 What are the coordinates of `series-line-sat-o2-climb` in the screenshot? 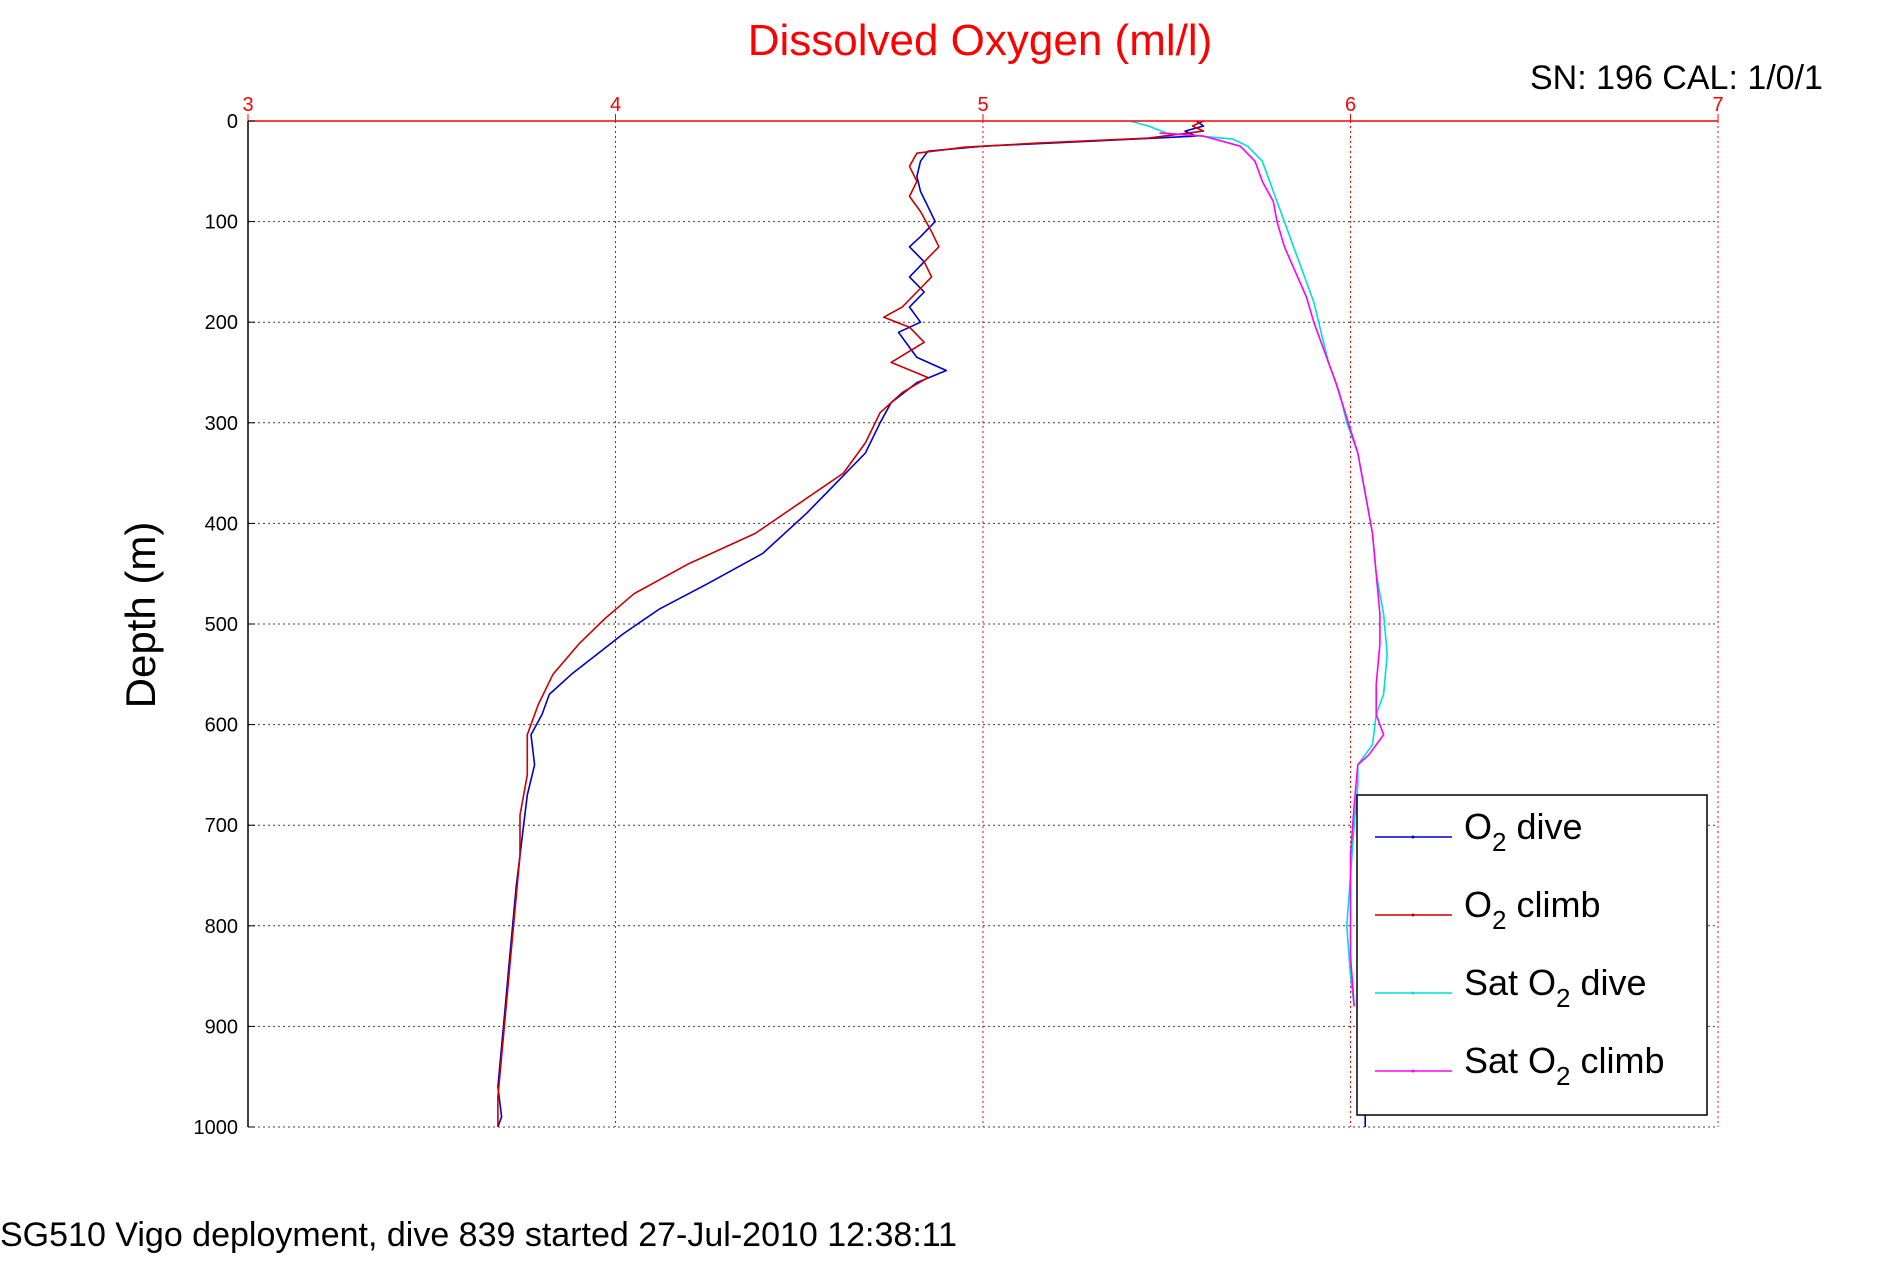 It's located at (1272, 569).